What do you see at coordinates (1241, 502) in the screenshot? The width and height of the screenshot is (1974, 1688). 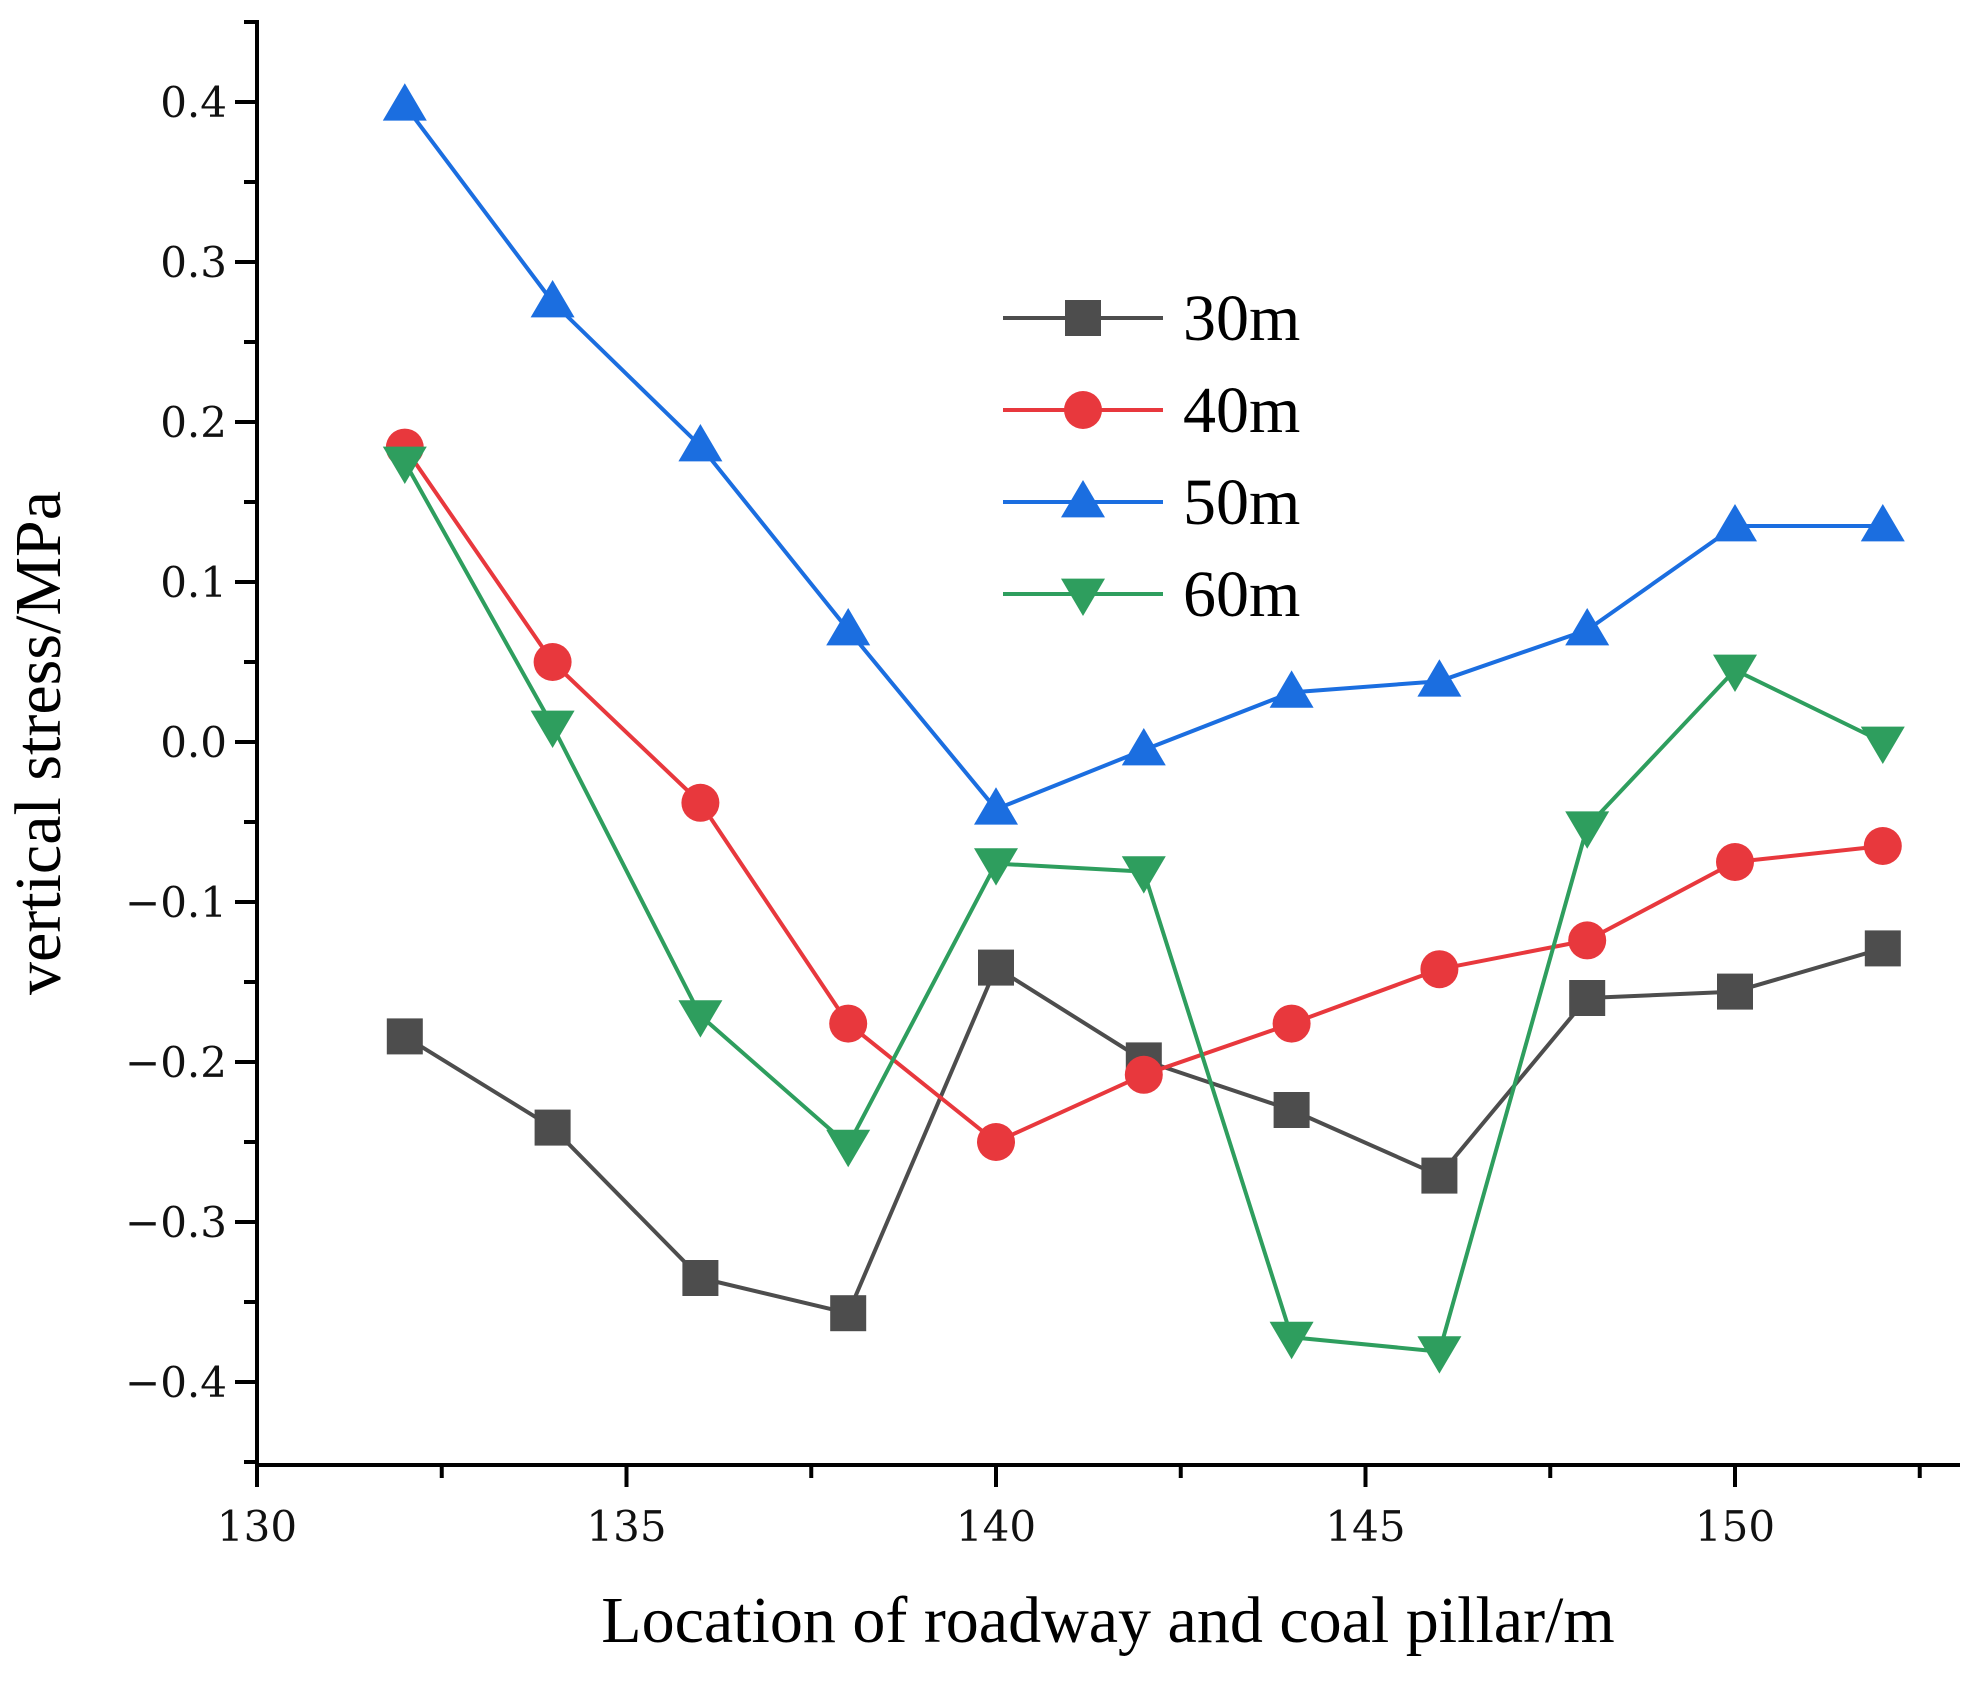 I see `legend-label: 50m` at bounding box center [1241, 502].